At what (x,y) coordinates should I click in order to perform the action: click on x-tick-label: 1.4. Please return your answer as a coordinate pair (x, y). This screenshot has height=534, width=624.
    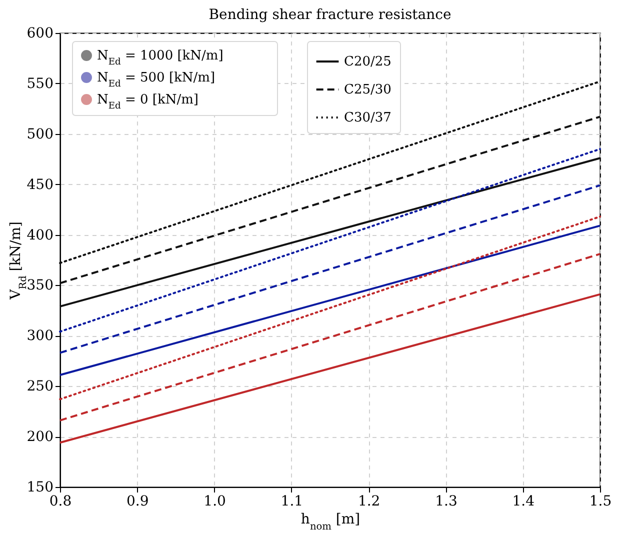
    Looking at the image, I should click on (523, 502).